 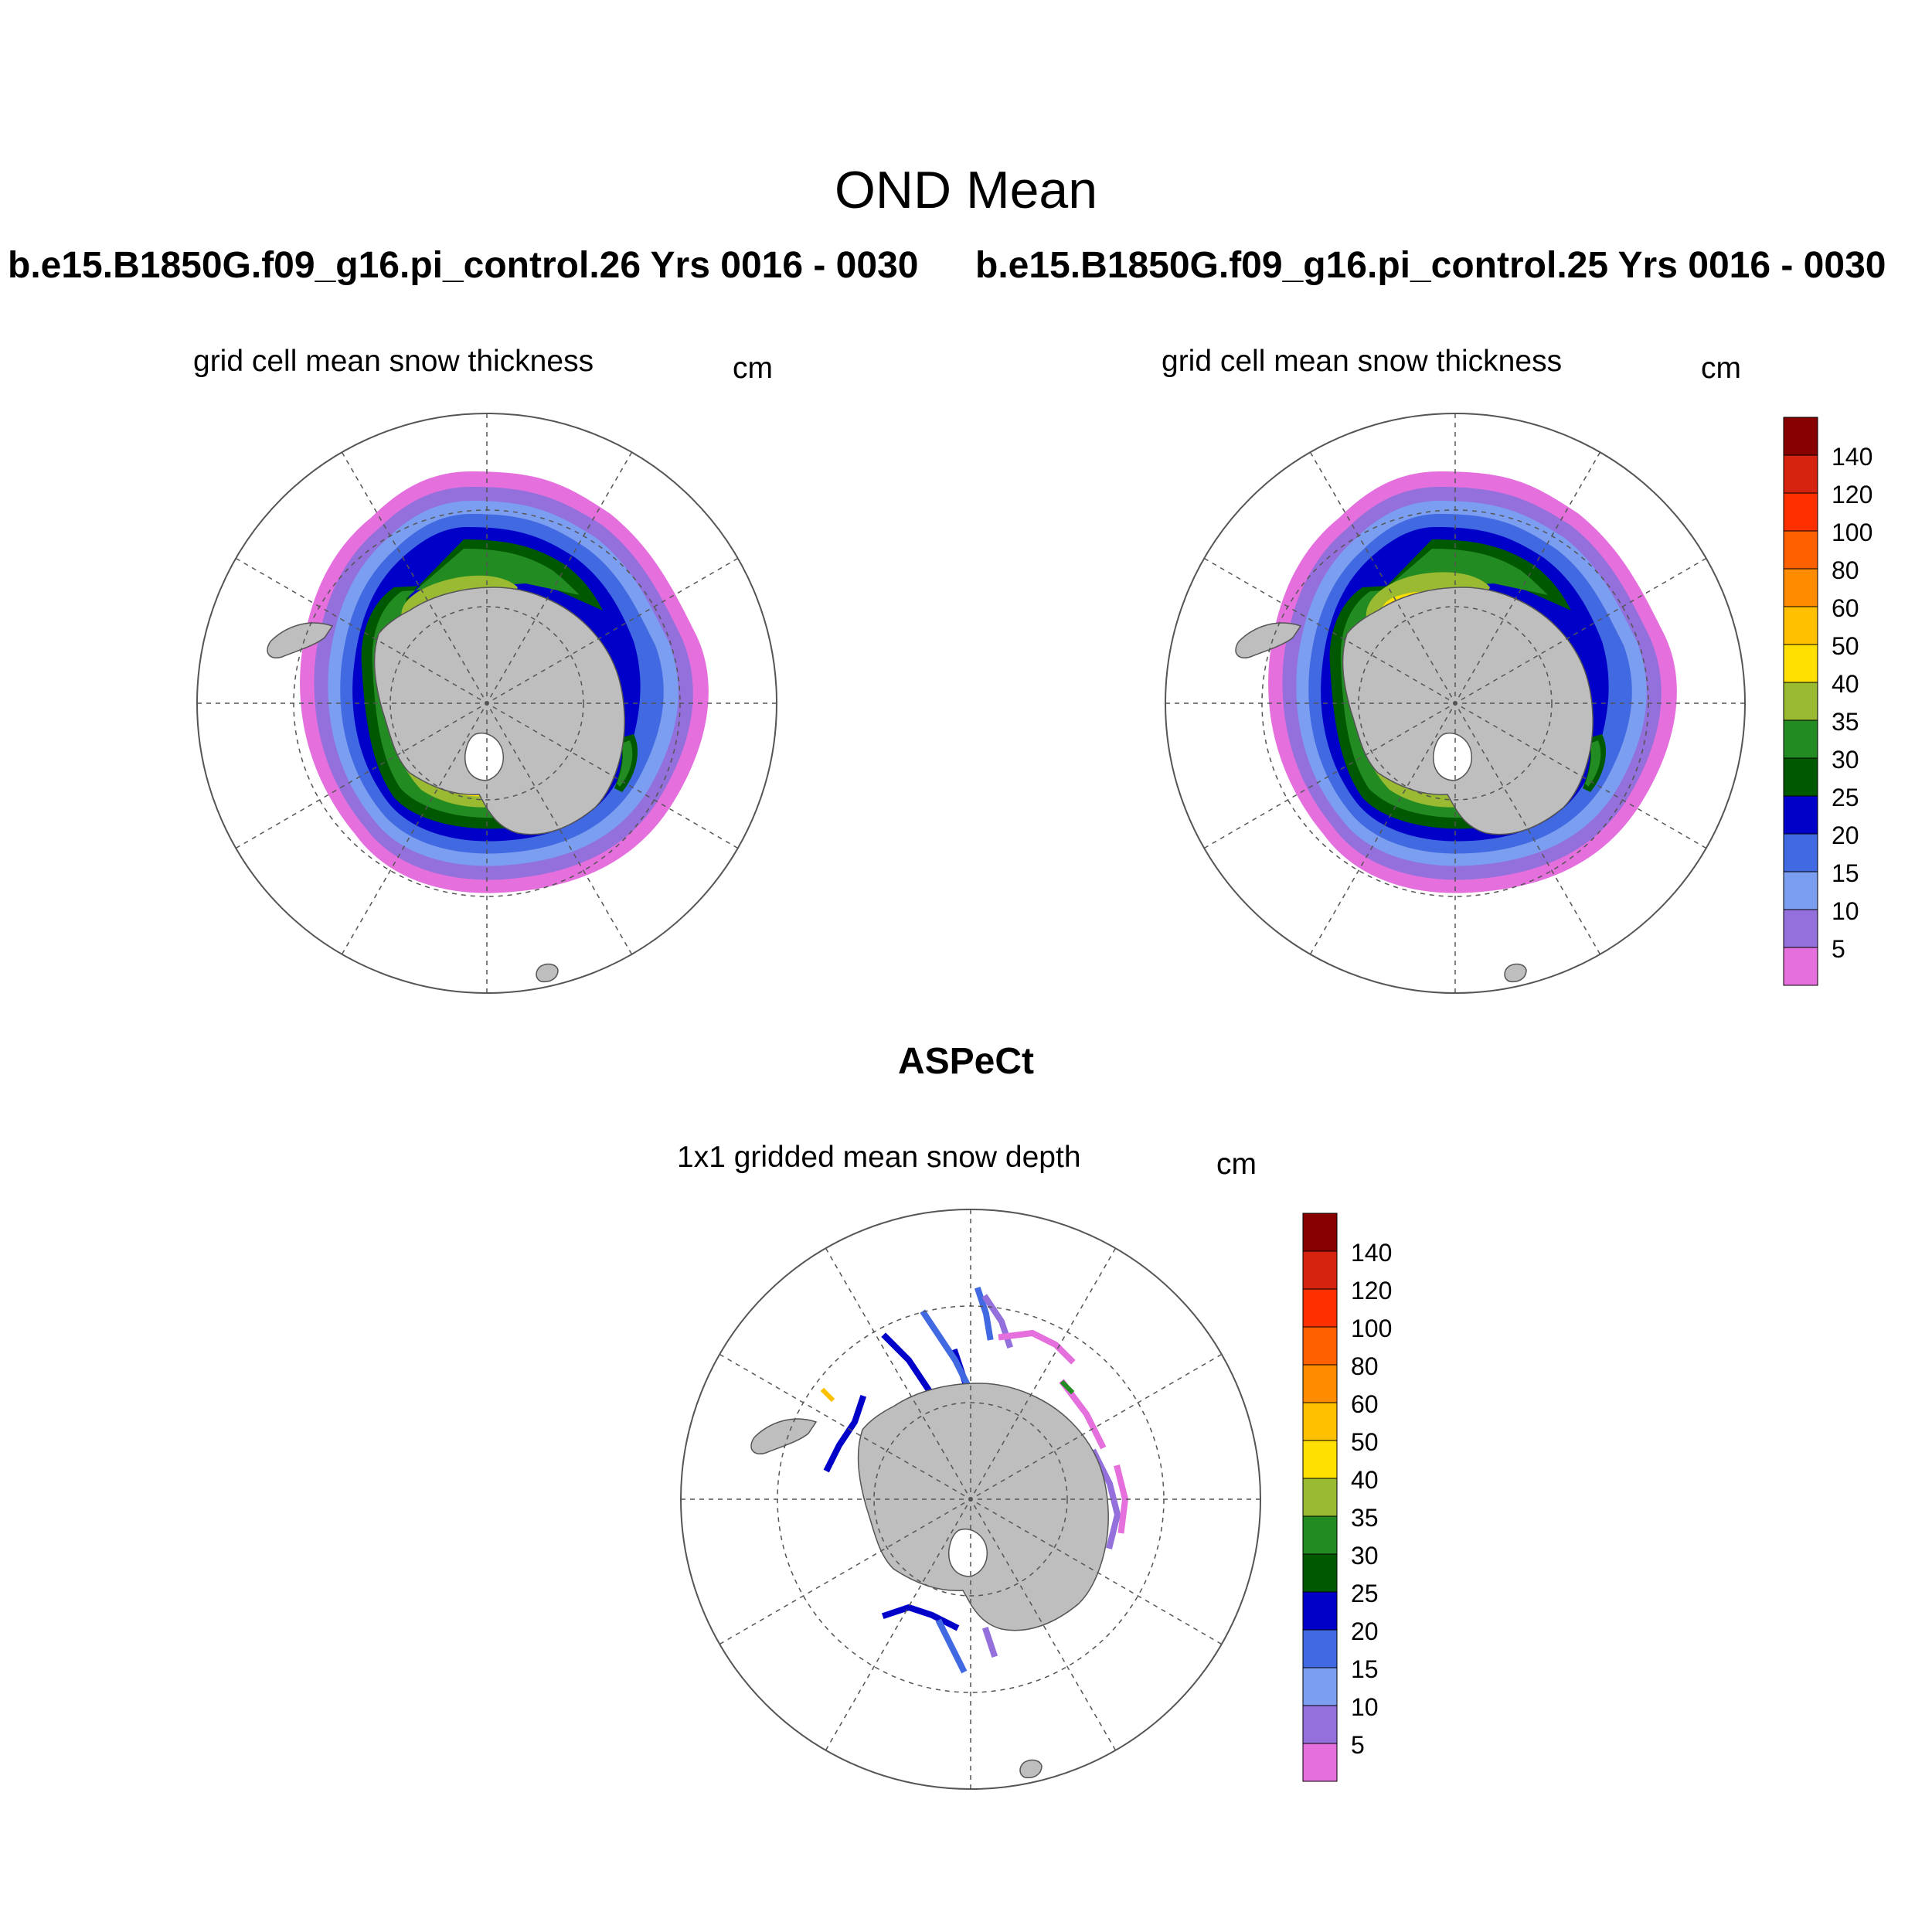 I want to click on colorbar-bottom: 5 10 15 20 25 30 35 40 50 60 80 100 120 140, so click(x=1347, y=1497).